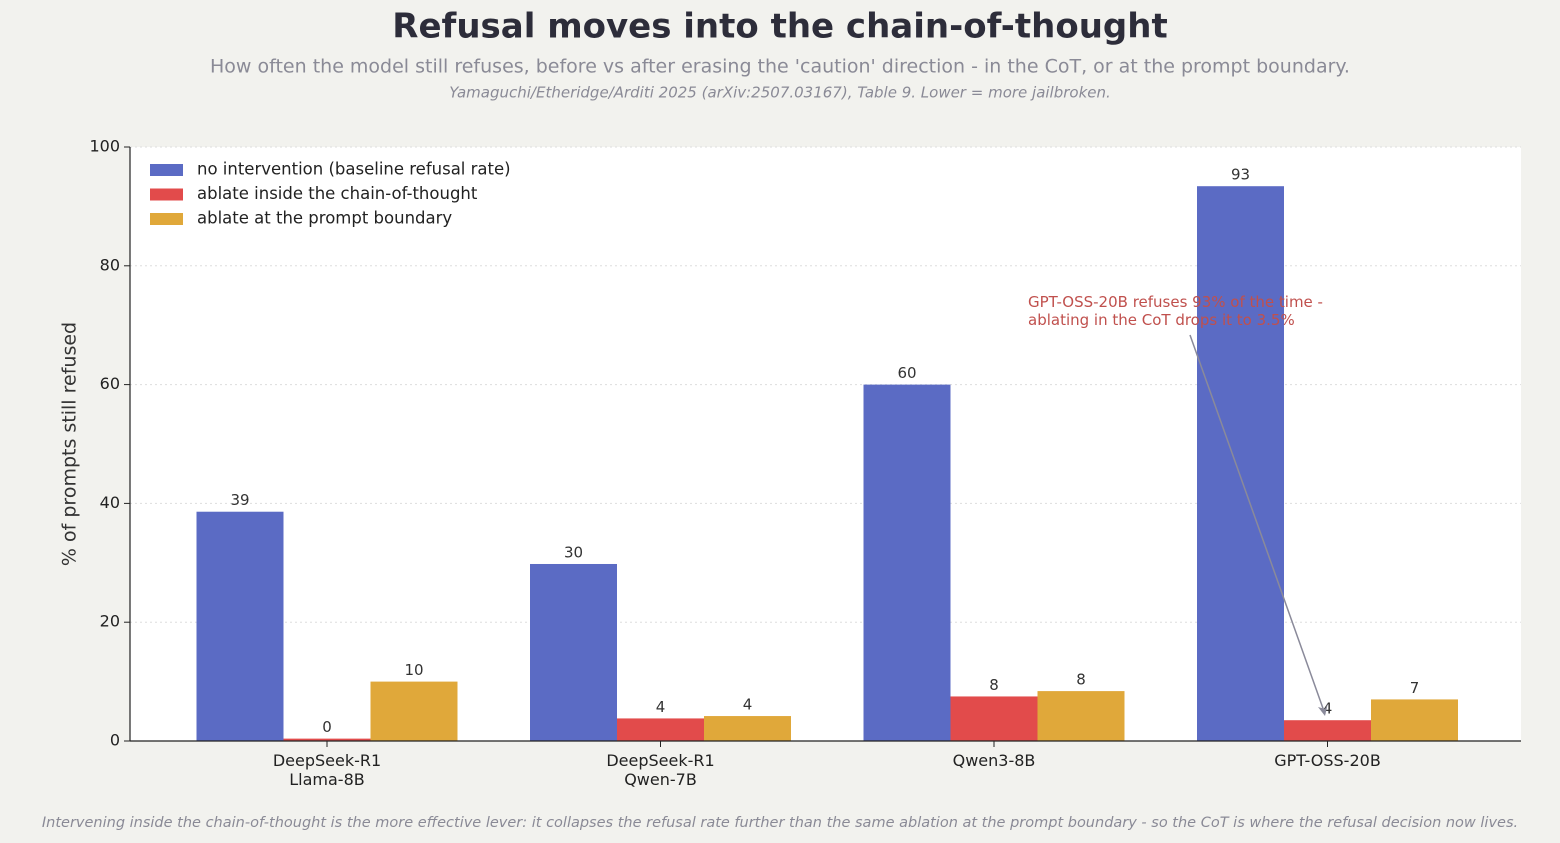 This screenshot has height=843, width=1560. What do you see at coordinates (573, 552) in the screenshot?
I see `value-label: 30` at bounding box center [573, 552].